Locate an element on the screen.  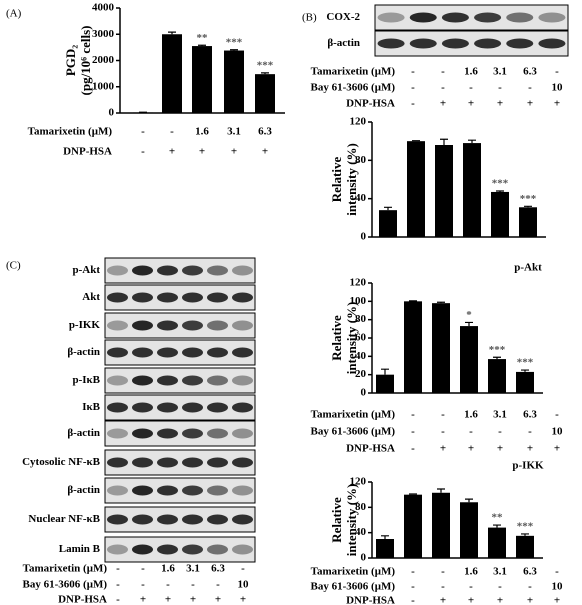
treatment-value: 3.1 is located at coordinates (500, 72).